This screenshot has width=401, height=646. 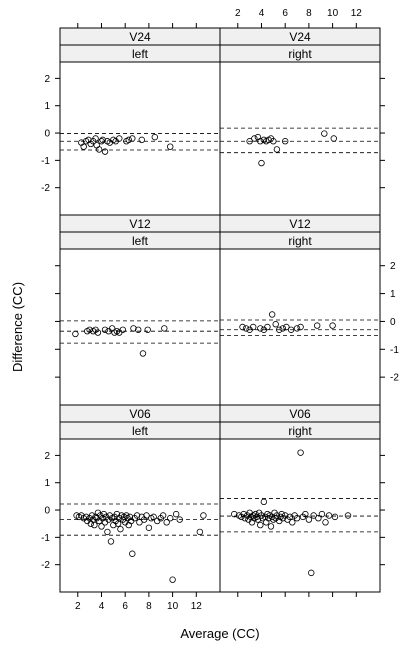 What do you see at coordinates (173, 606) in the screenshot?
I see `x-tick-label-bottom: 10` at bounding box center [173, 606].